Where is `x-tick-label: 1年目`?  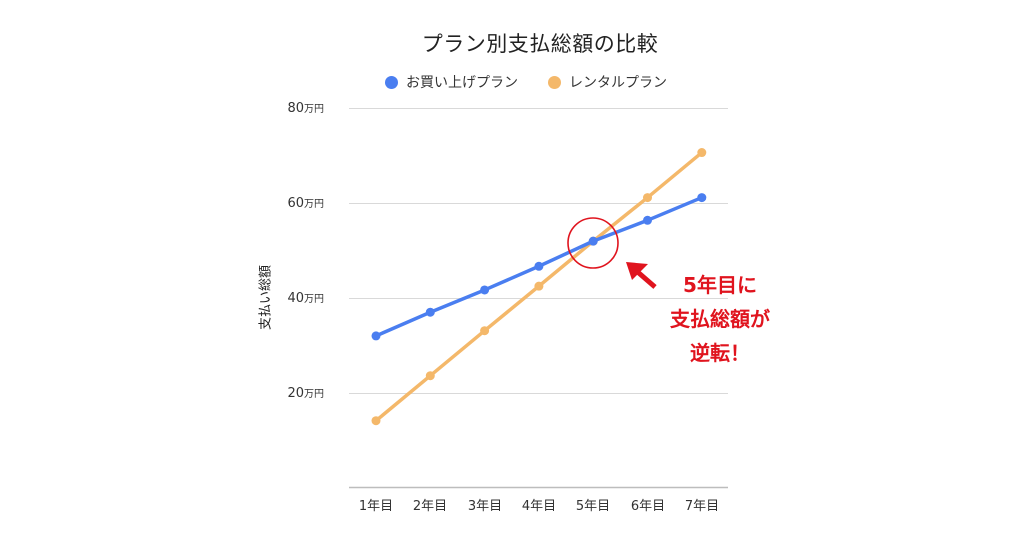 x-tick-label: 1年目 is located at coordinates (376, 506).